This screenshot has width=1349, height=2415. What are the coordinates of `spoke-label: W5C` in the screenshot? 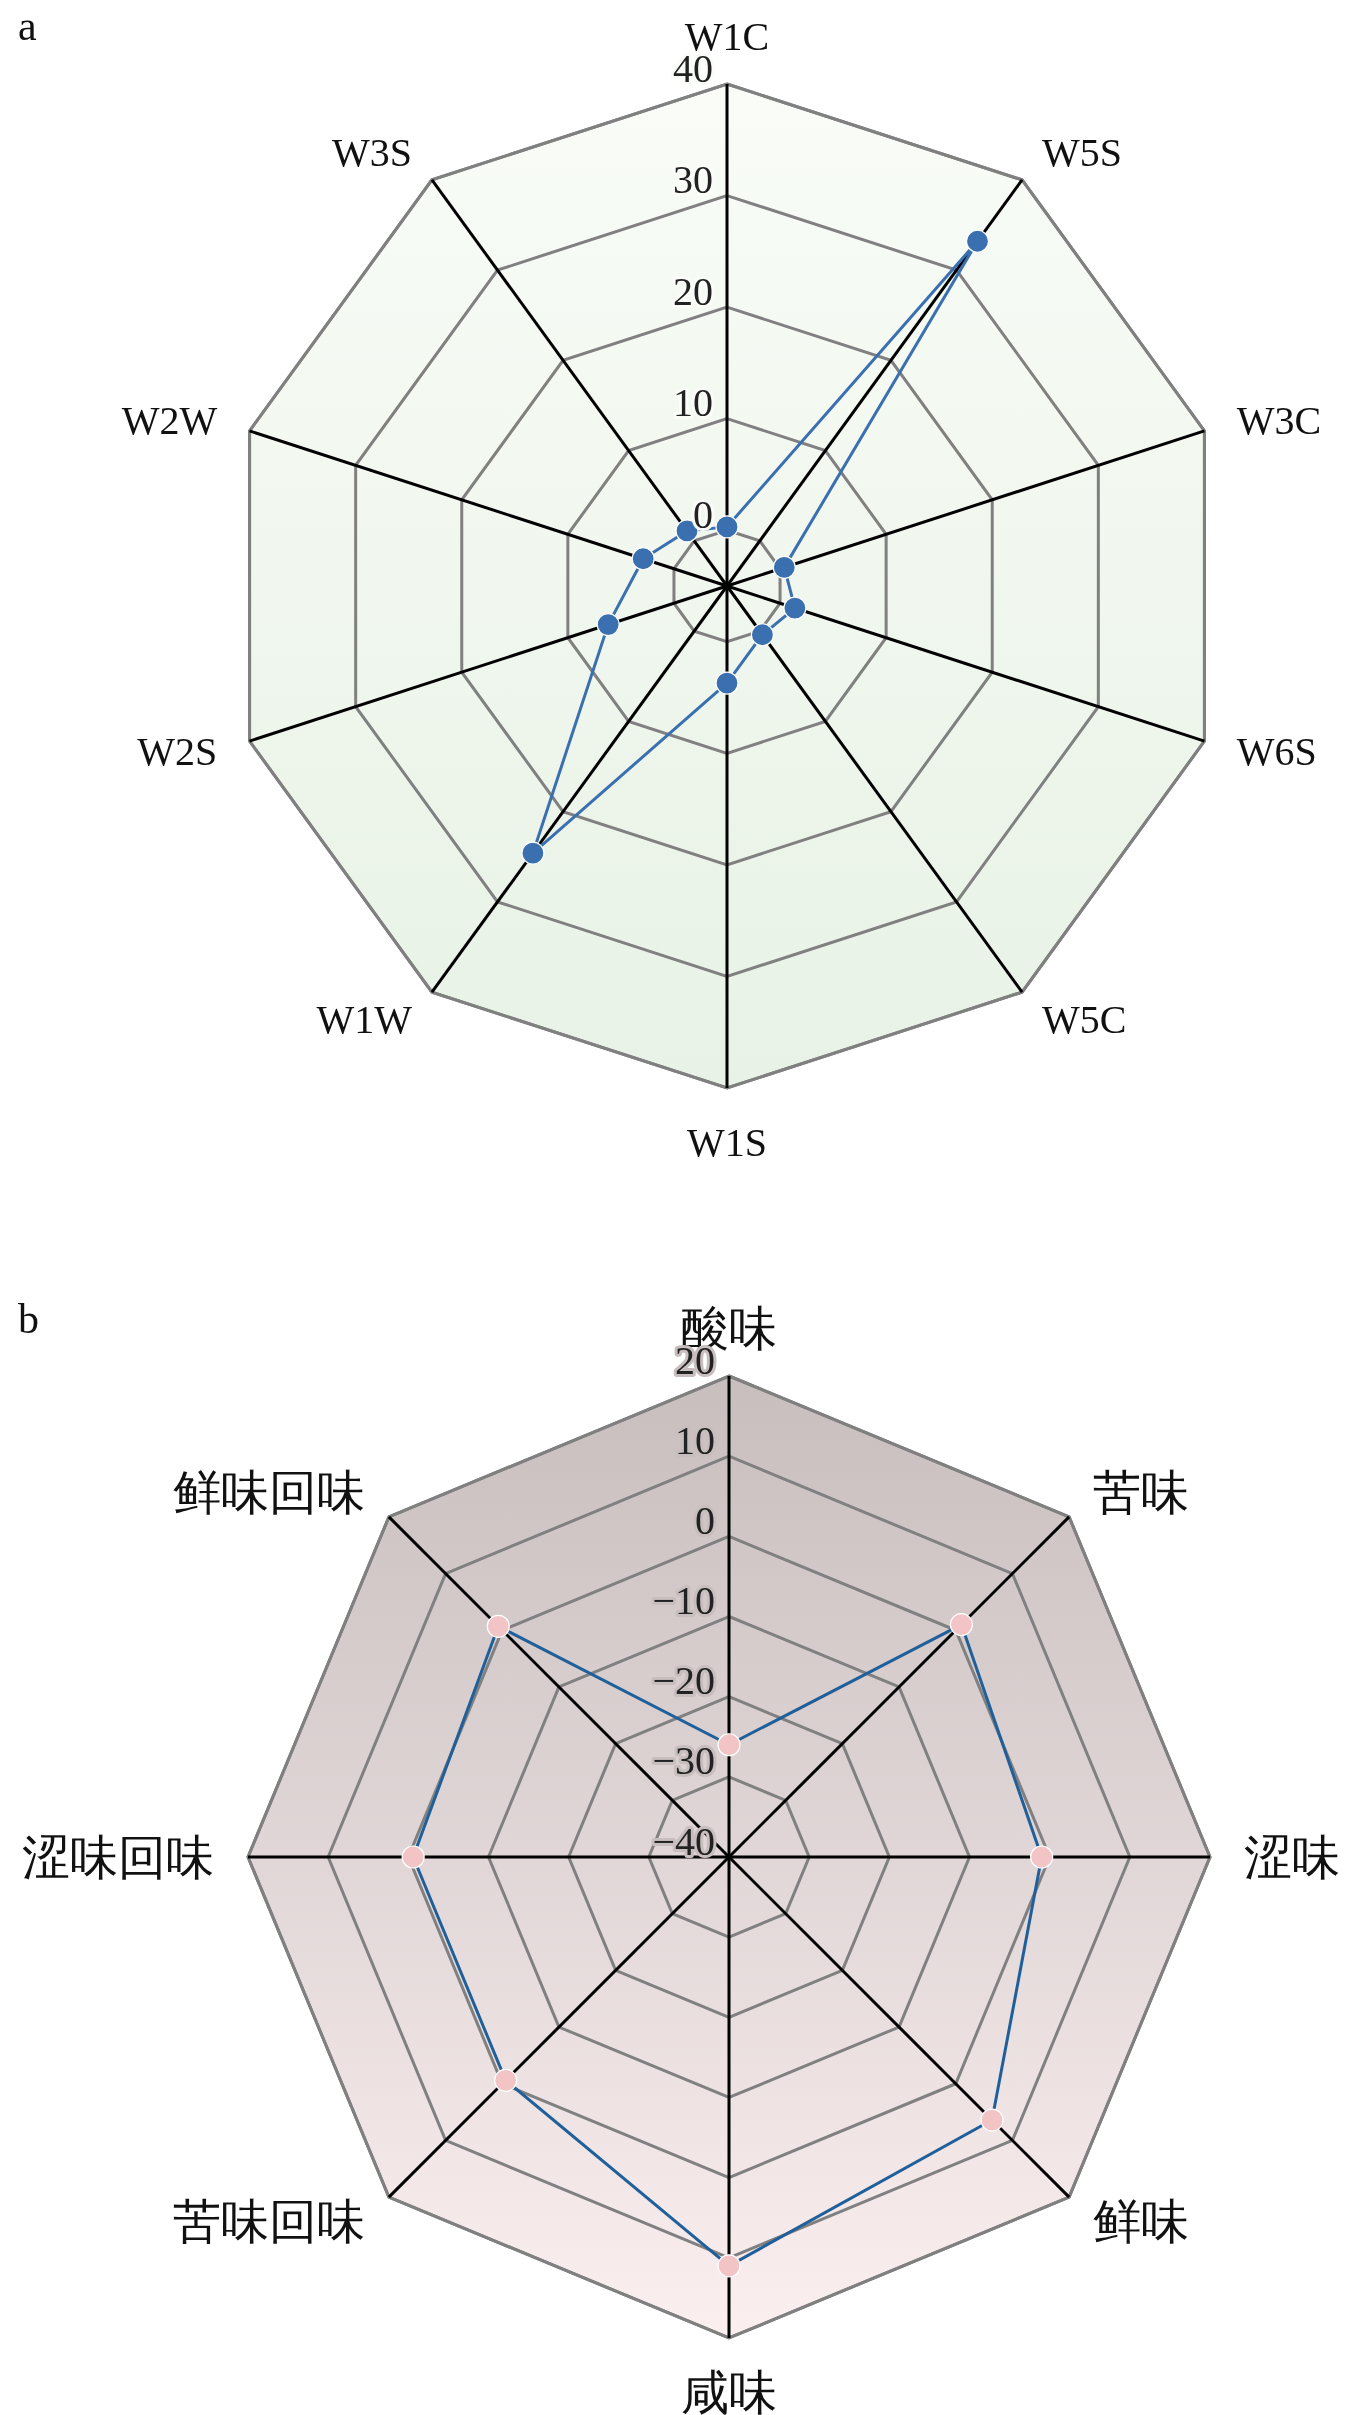 It's located at (1084, 1020).